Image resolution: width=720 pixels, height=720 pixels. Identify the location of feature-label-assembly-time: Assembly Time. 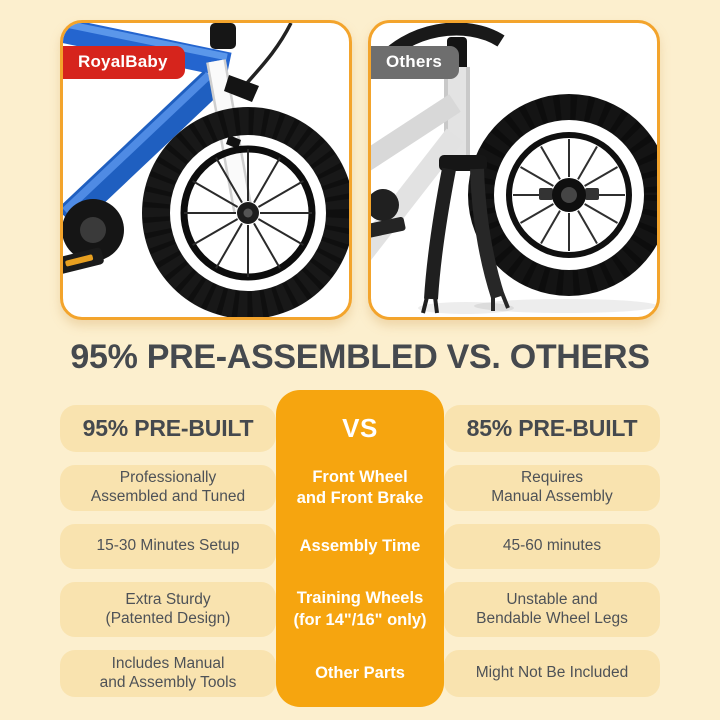
(360, 545).